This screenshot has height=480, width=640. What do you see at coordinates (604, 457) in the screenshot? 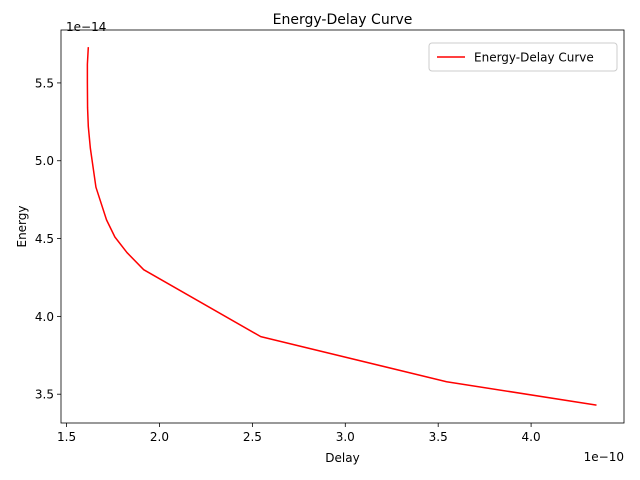
I see `x-axis-offset-text: 1e−10` at bounding box center [604, 457].